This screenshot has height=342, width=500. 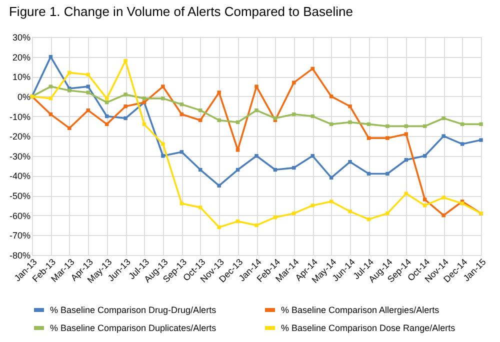 I want to click on y-tick-label: -20%, so click(x=19, y=137).